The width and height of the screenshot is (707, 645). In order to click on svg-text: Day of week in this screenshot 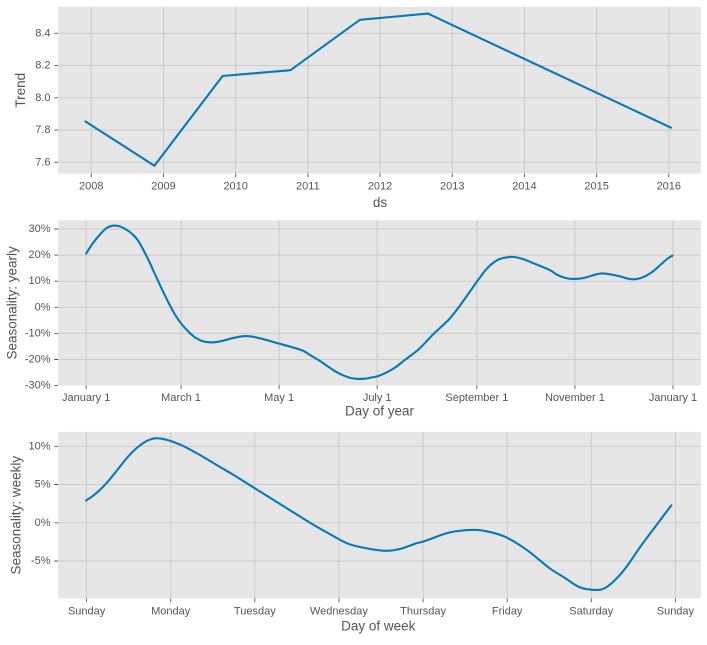, I will do `click(378, 626)`.